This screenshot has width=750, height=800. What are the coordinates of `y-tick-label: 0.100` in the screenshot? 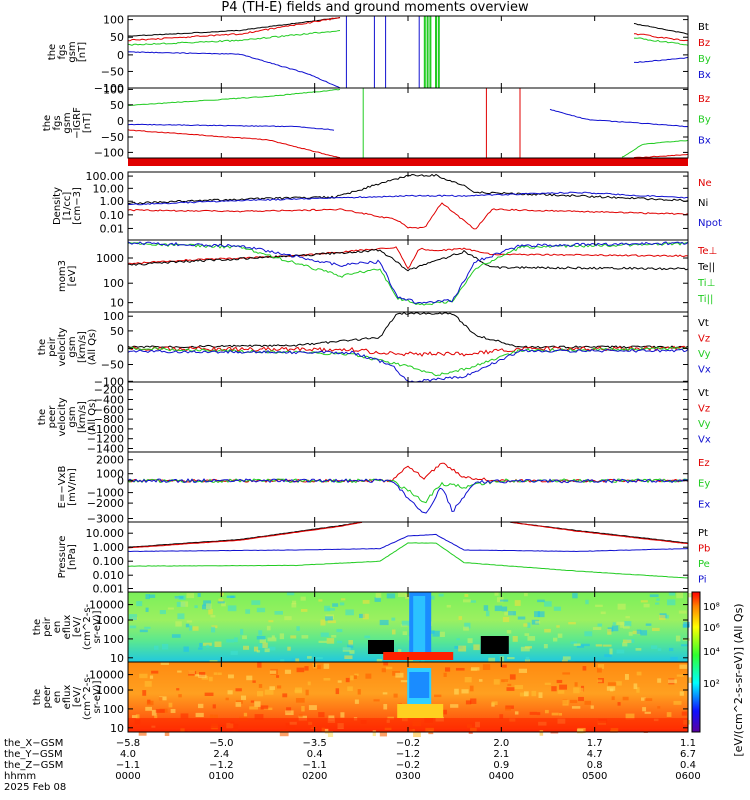 It's located at (109, 561).